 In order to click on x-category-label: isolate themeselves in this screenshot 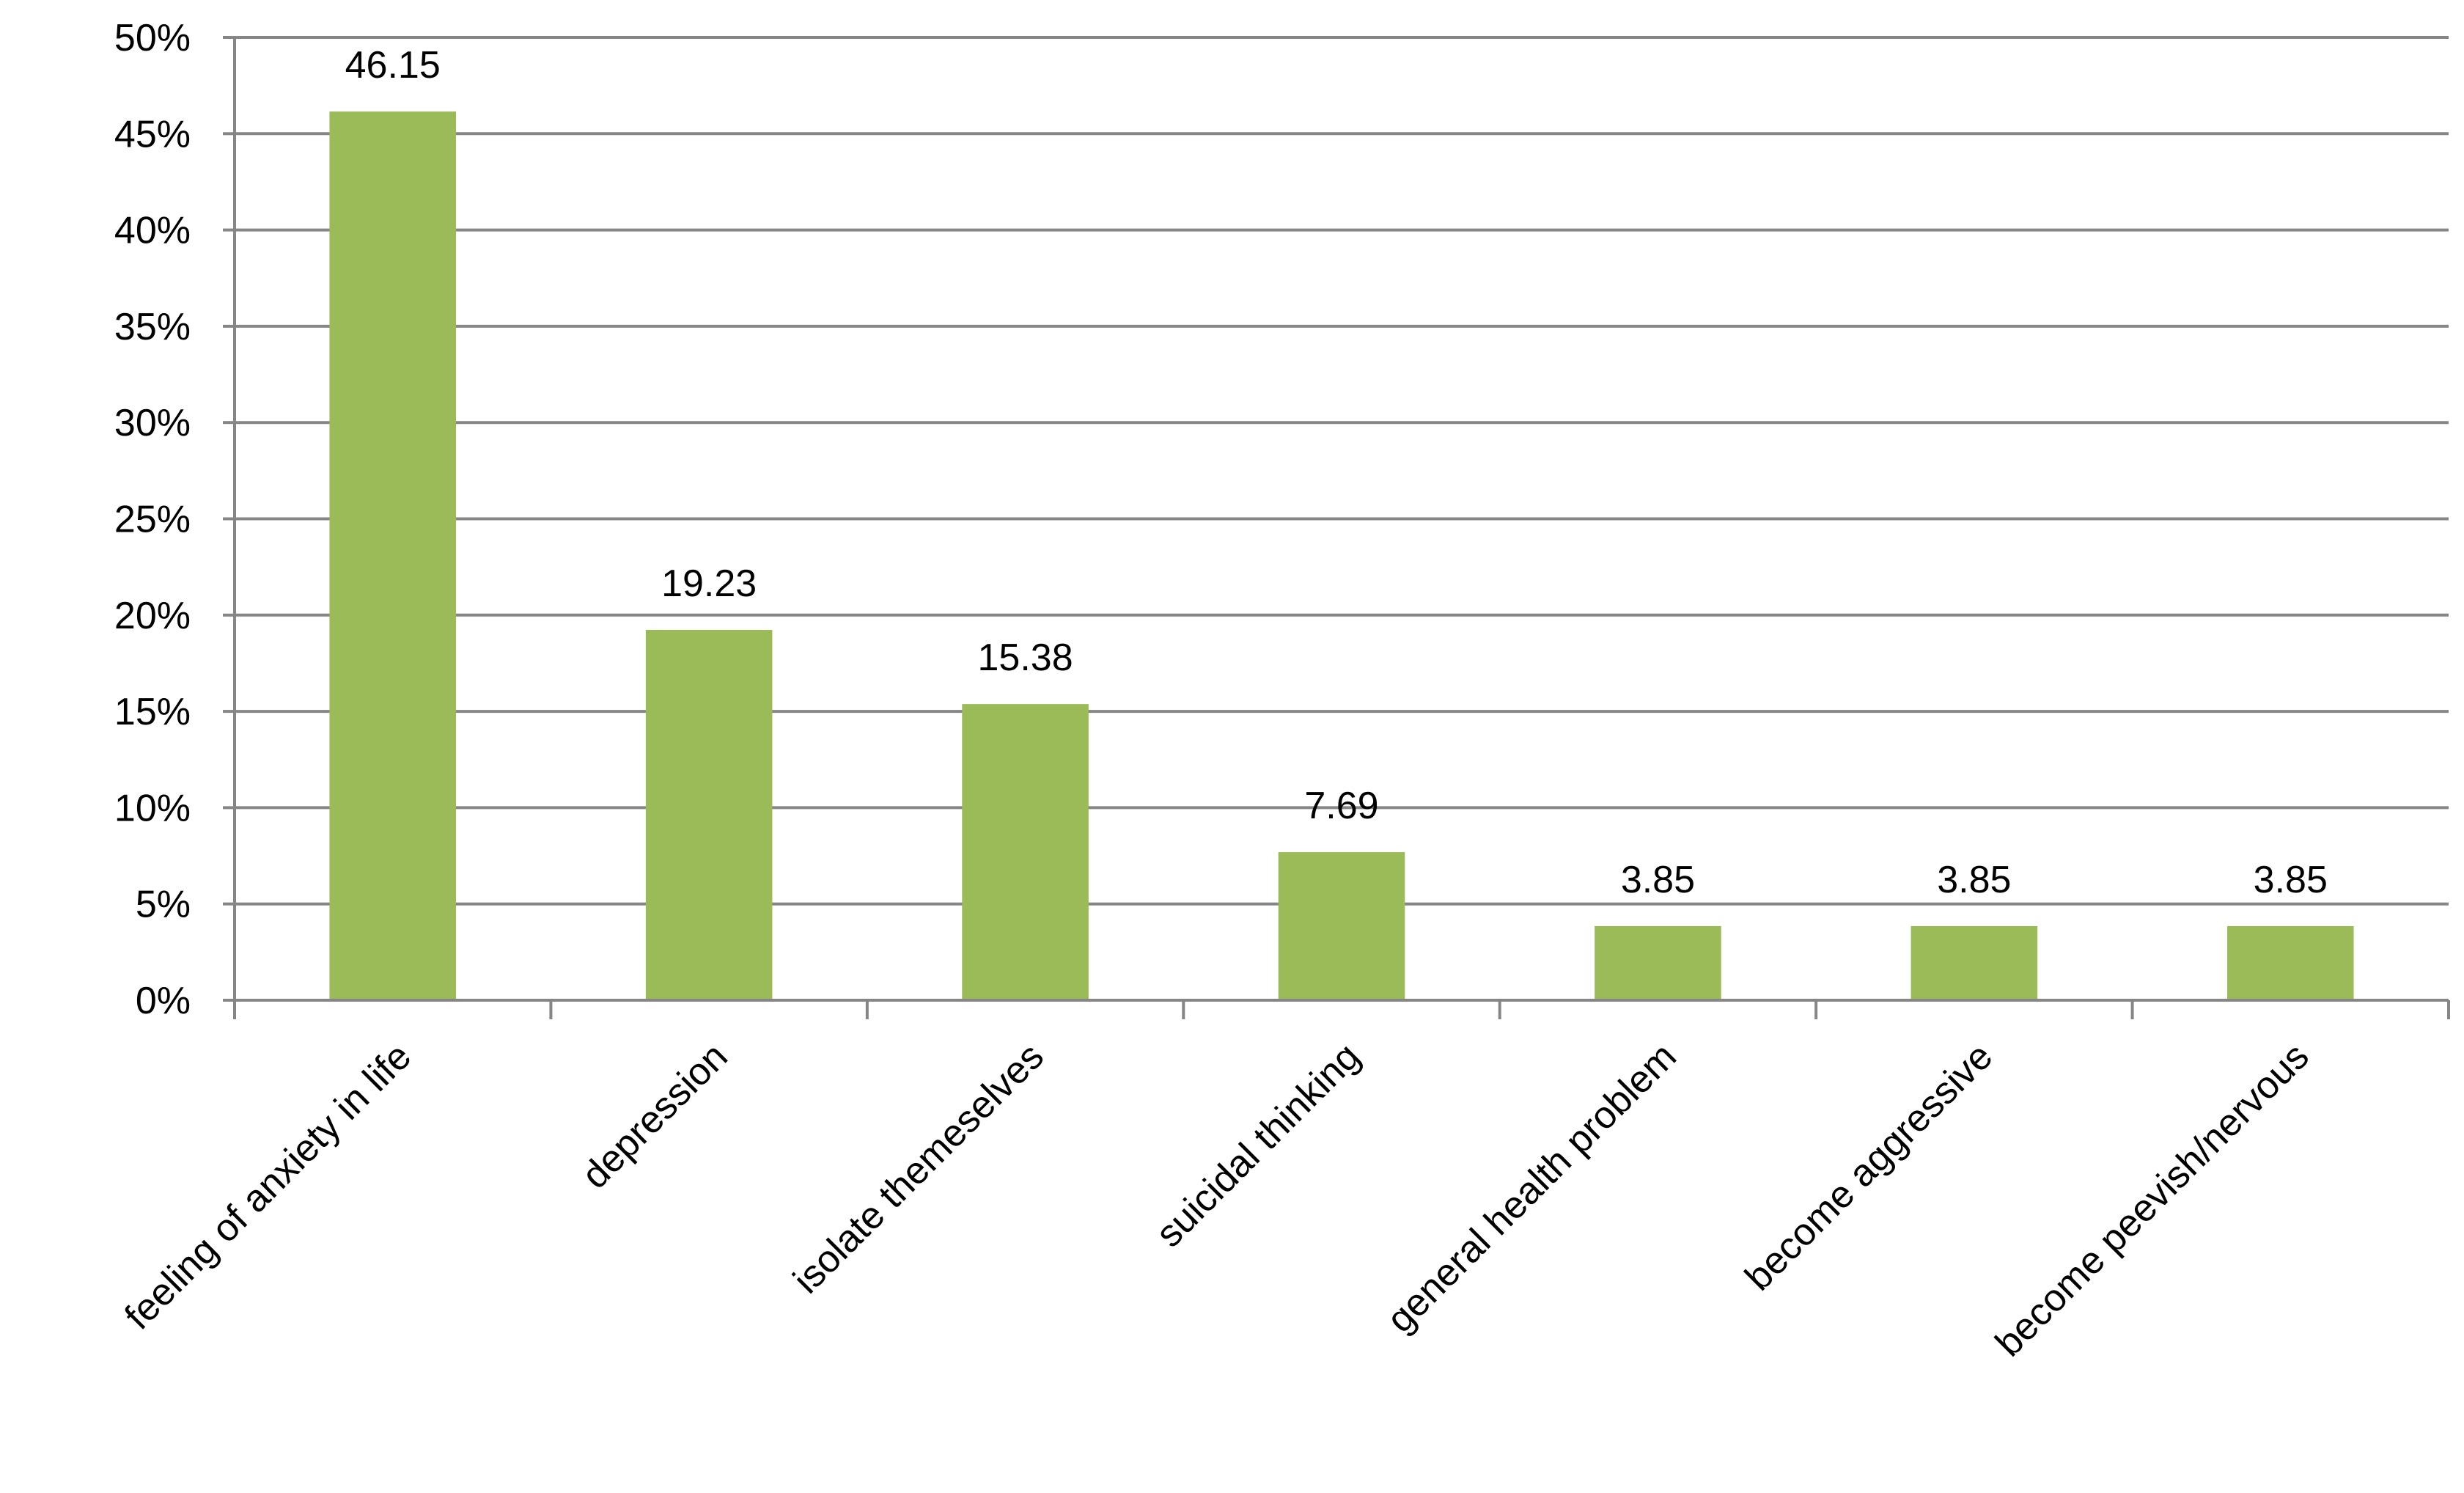, I will do `click(918, 1168)`.